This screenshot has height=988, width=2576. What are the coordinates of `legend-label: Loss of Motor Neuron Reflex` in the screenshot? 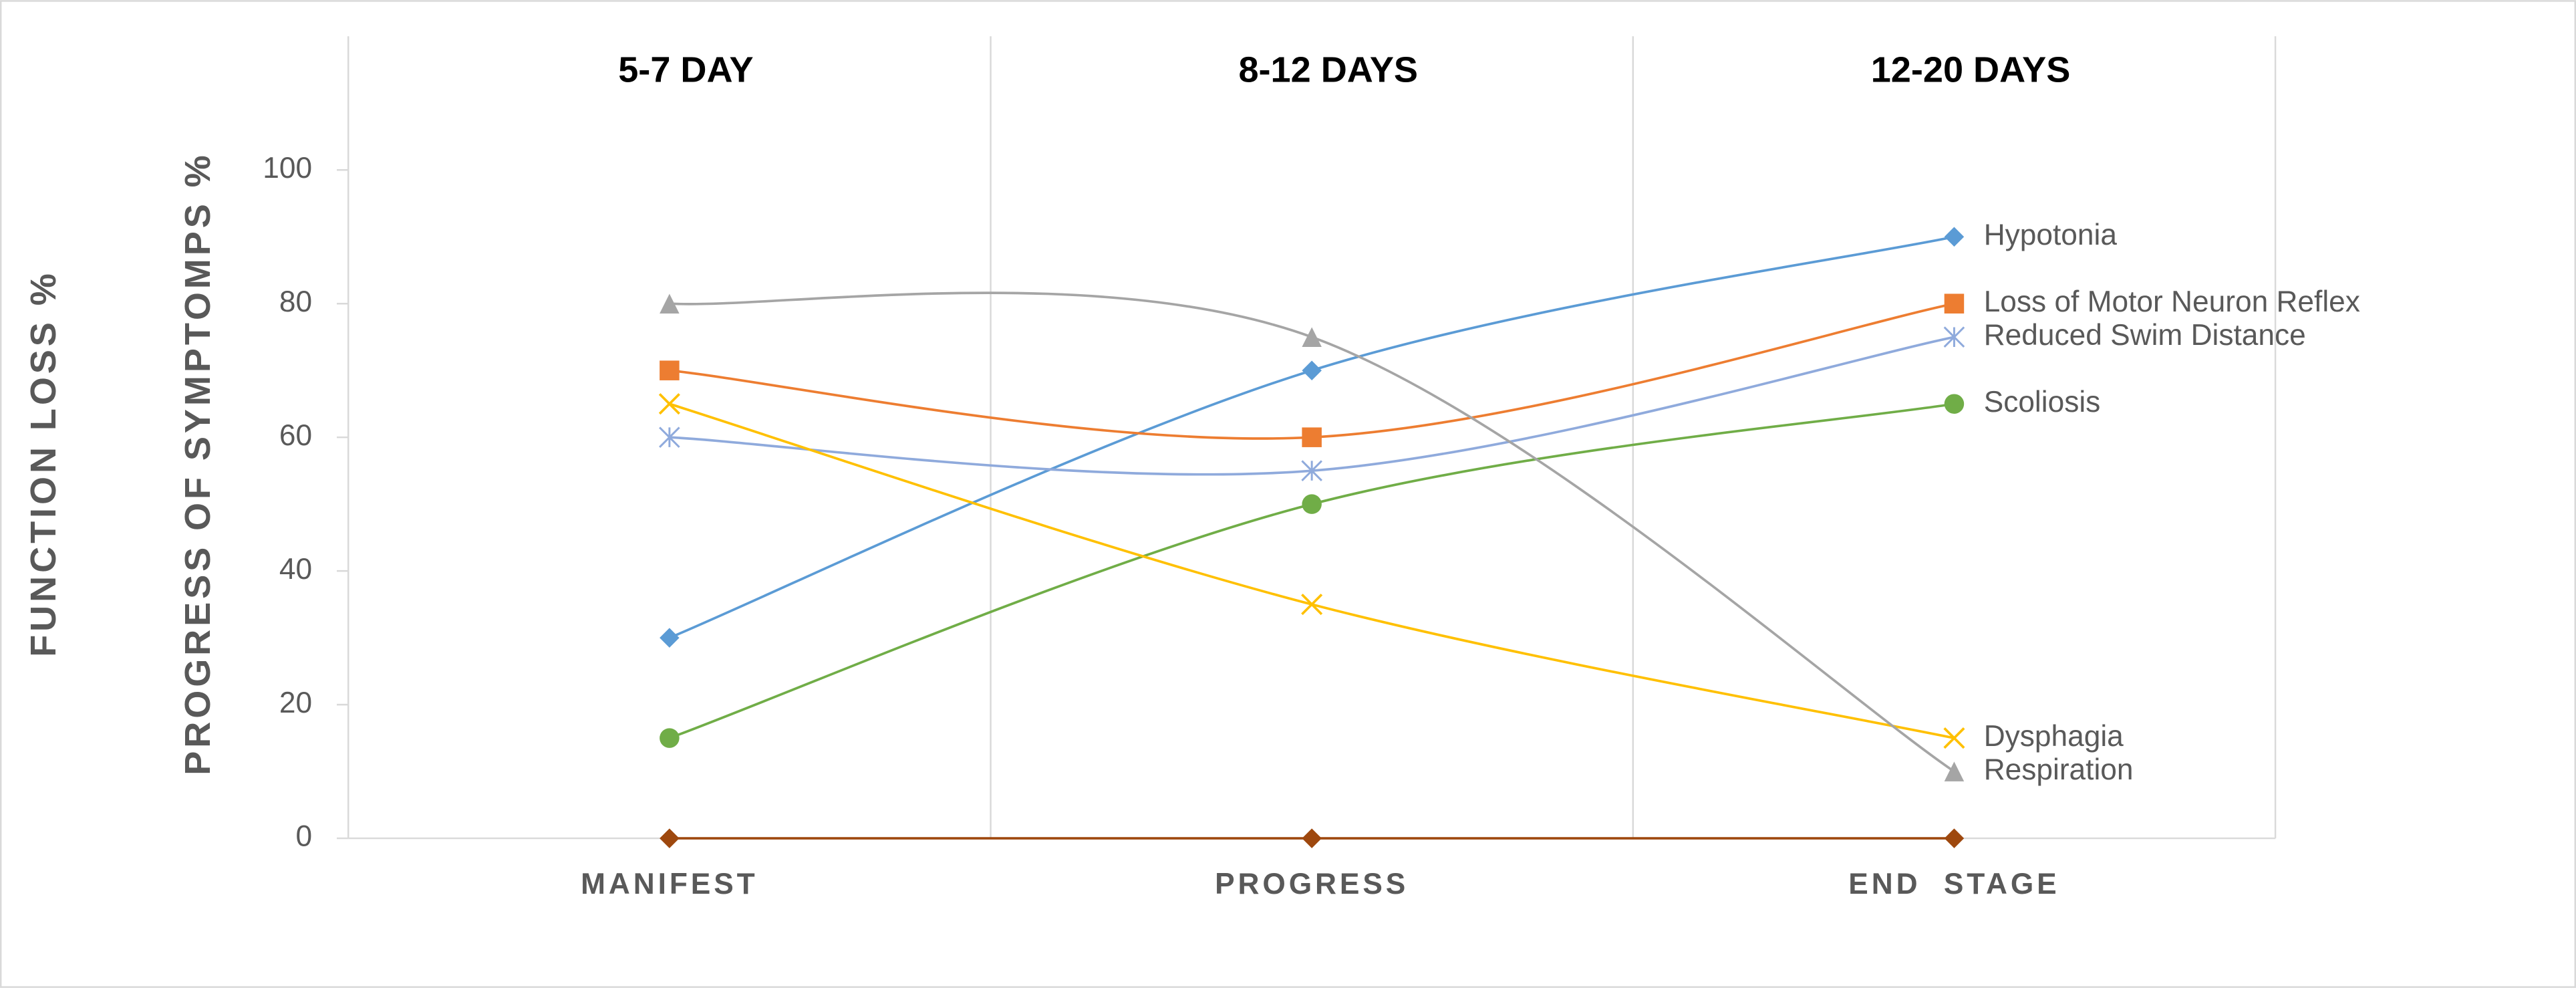 It's located at (2172, 301).